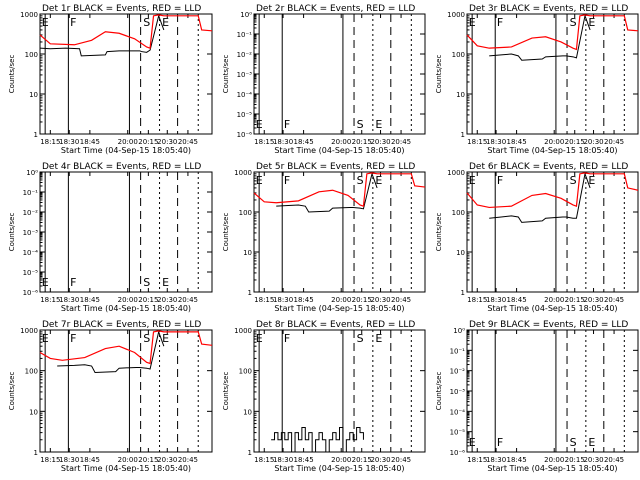  I want to click on panel-title: Det 3r BLACK = Events, RED = LLD, so click(548, 9).